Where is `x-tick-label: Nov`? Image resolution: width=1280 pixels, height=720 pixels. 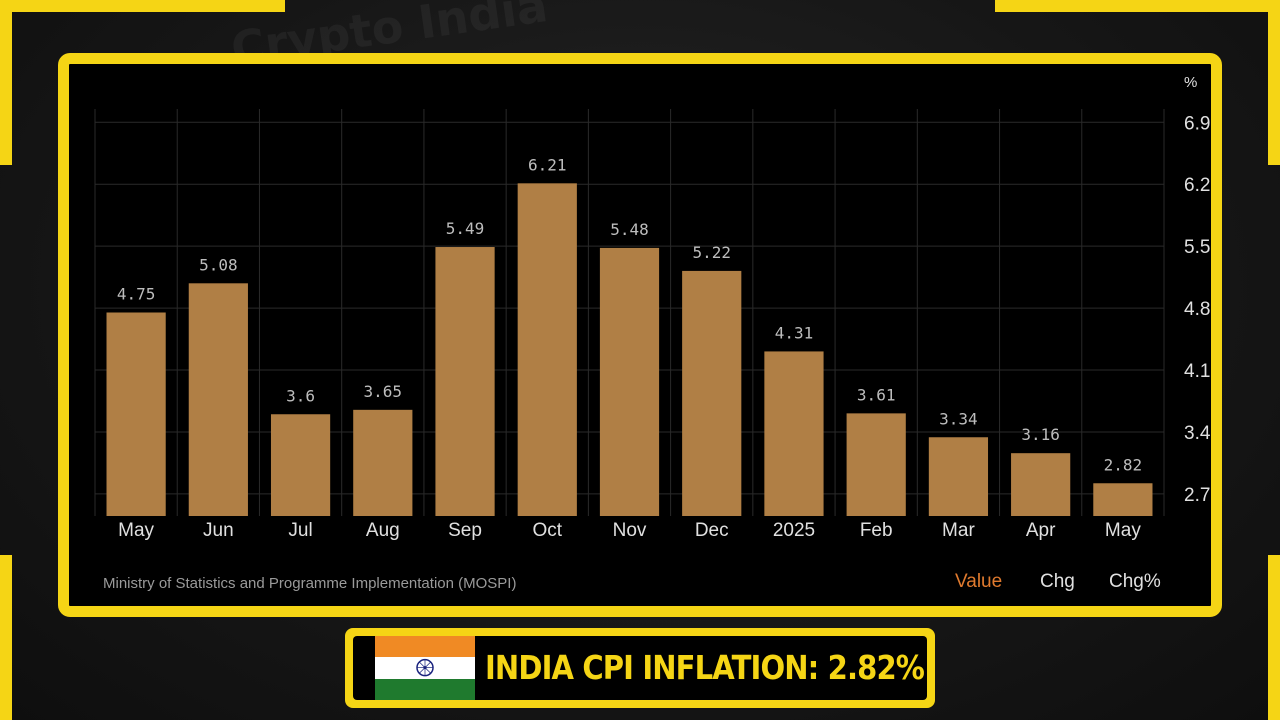
x-tick-label: Nov is located at coordinates (630, 530).